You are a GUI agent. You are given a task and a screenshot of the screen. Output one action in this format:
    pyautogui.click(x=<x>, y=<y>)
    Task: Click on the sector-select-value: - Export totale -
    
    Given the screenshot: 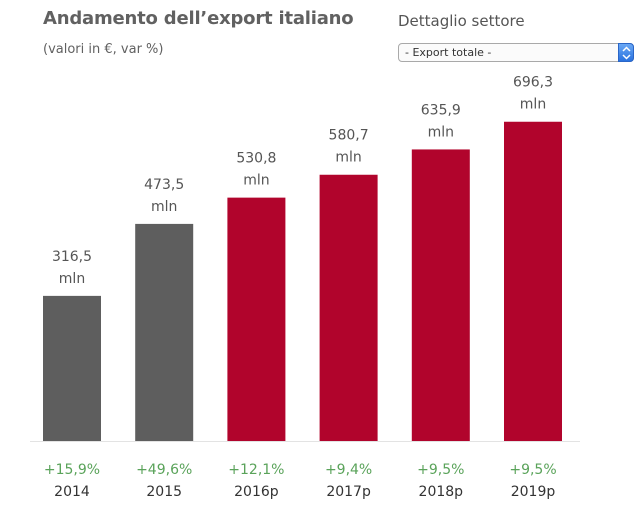 What is the action you would take?
    pyautogui.click(x=448, y=52)
    